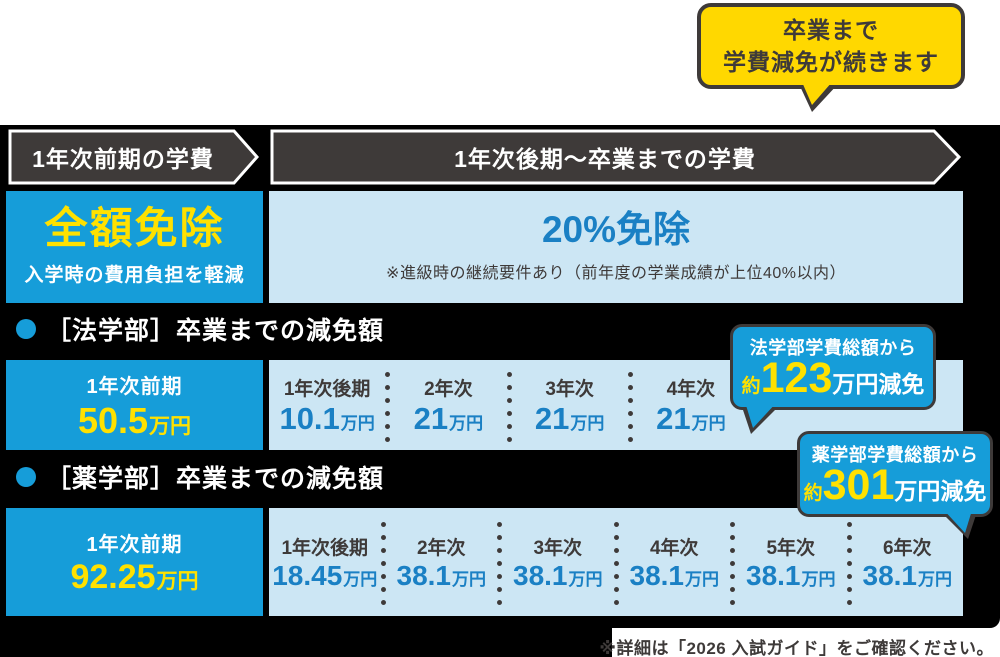 The image size is (1000, 657). I want to click on full-exemption-title: 全額免除, so click(134, 229).